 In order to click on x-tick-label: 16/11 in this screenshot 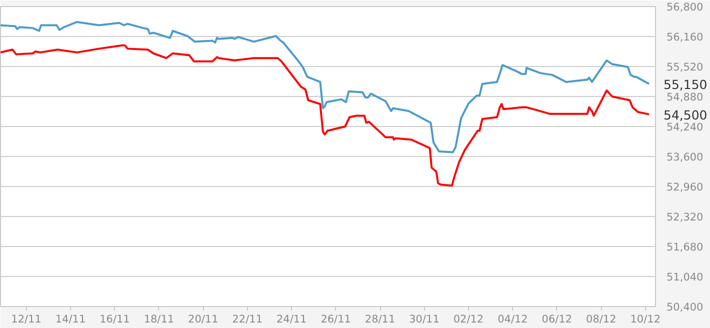, I will do `click(115, 320)`.